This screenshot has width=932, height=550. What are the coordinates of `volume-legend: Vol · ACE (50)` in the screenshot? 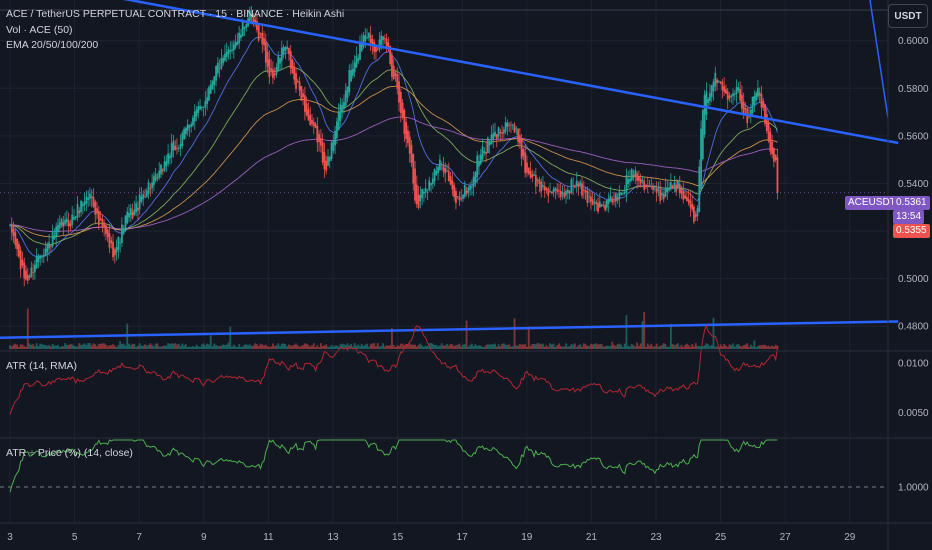 It's located at (39, 30).